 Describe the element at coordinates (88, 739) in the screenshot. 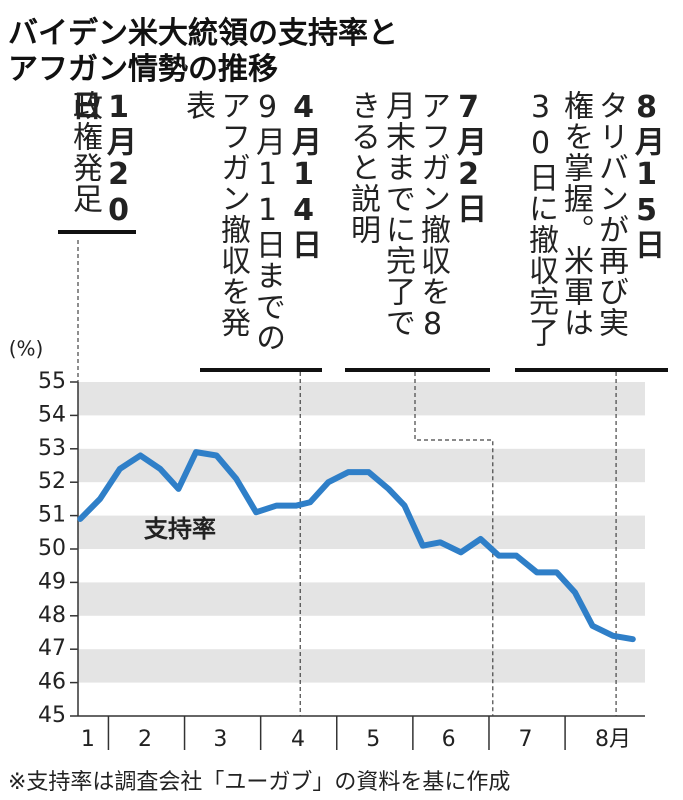

I see `x-tick-label: 1` at that location.